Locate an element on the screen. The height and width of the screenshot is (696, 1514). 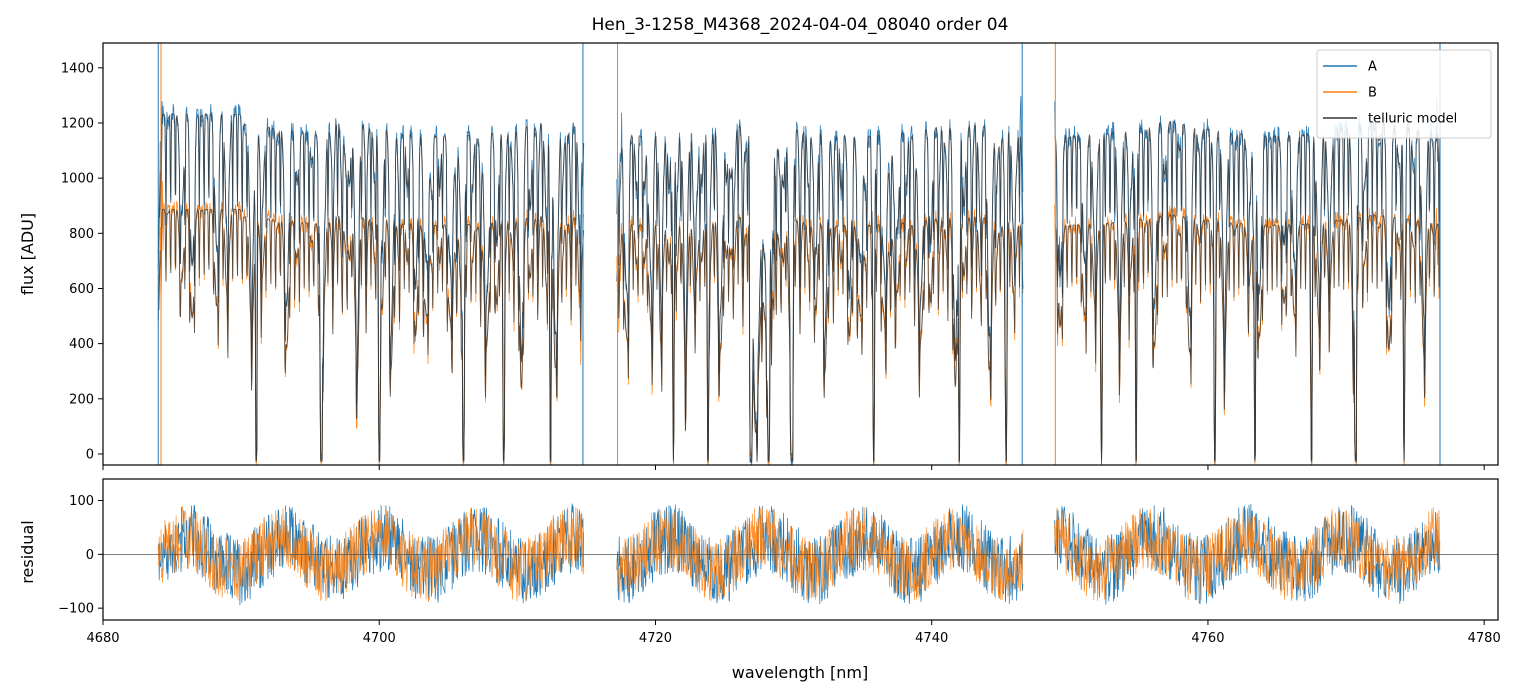
residual-x-tick-label: 4680 is located at coordinates (102, 638).